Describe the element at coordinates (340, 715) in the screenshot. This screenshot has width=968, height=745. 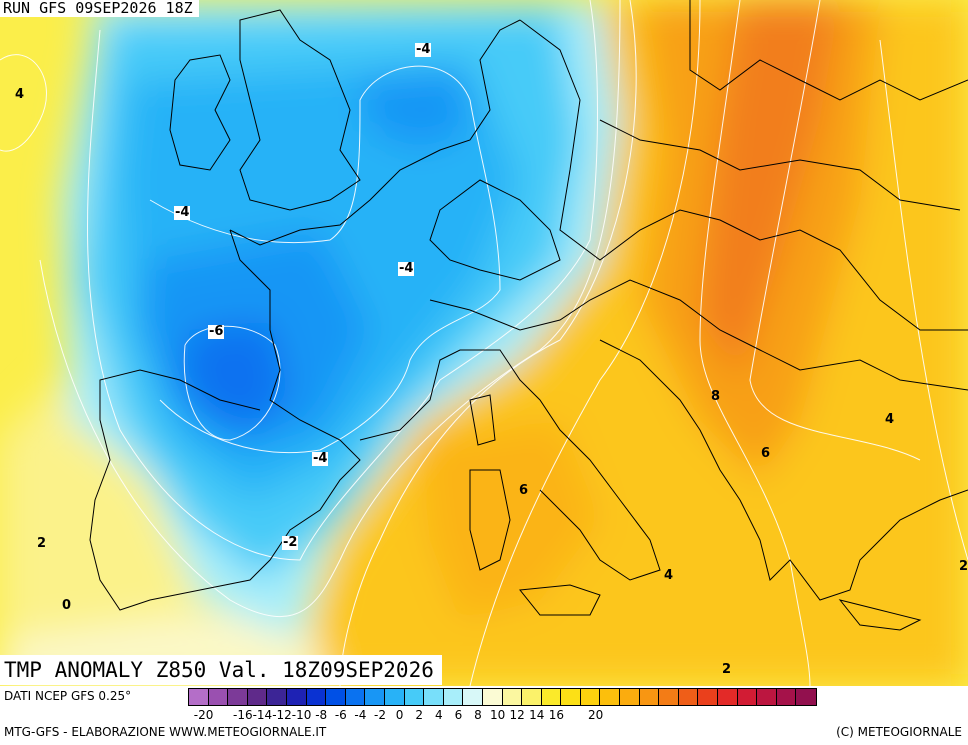
I see `color-scale-tick: -6` at that location.